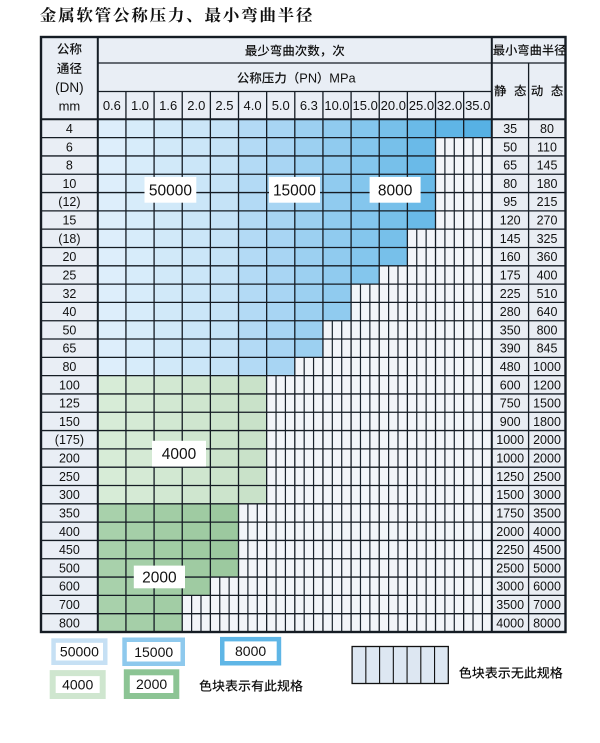 The width and height of the screenshot is (600, 743). Describe the element at coordinates (69, 459) in the screenshot. I see `svg-text: 200` at that location.